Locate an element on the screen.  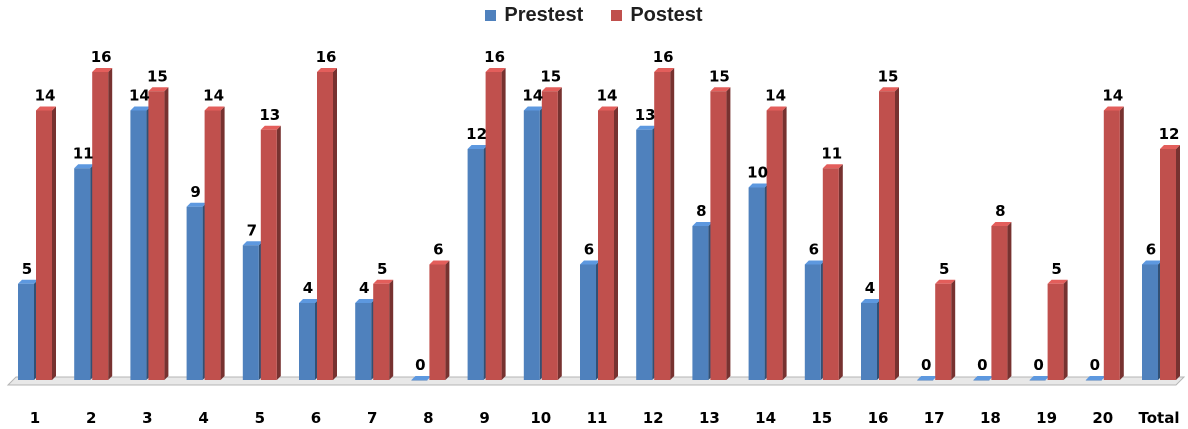
x-tick-label: 18 is located at coordinates (990, 418).